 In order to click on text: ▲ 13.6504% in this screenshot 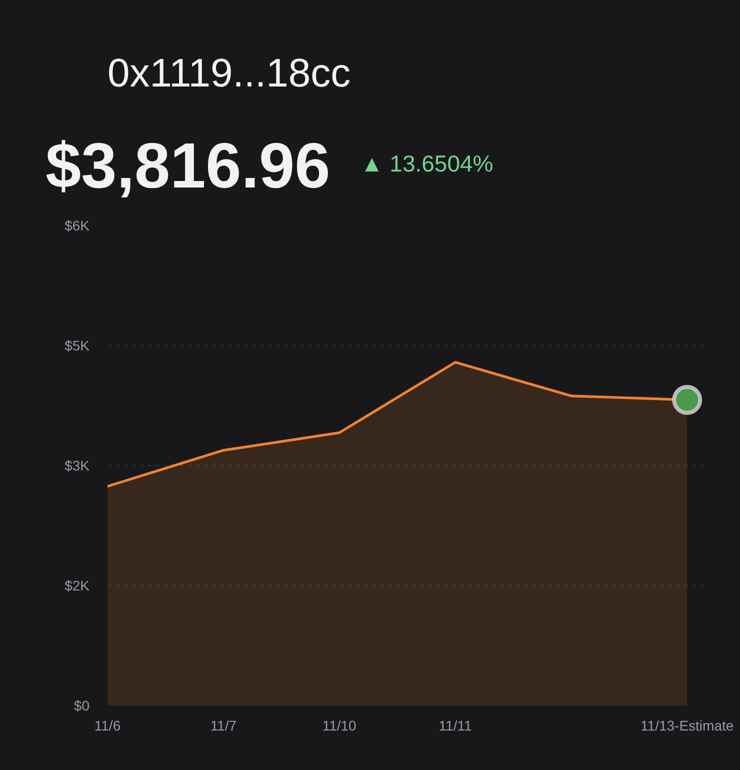, I will do `click(427, 163)`.